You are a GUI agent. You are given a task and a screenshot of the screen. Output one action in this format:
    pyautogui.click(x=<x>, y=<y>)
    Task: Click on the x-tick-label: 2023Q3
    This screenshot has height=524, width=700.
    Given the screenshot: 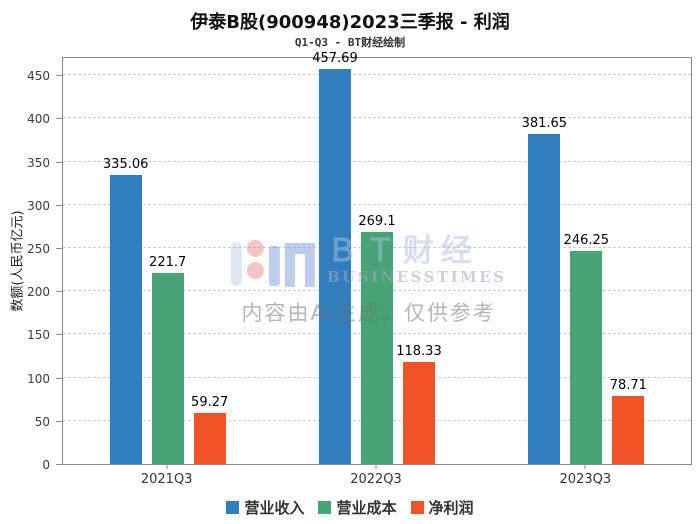 What is the action you would take?
    pyautogui.click(x=585, y=479)
    